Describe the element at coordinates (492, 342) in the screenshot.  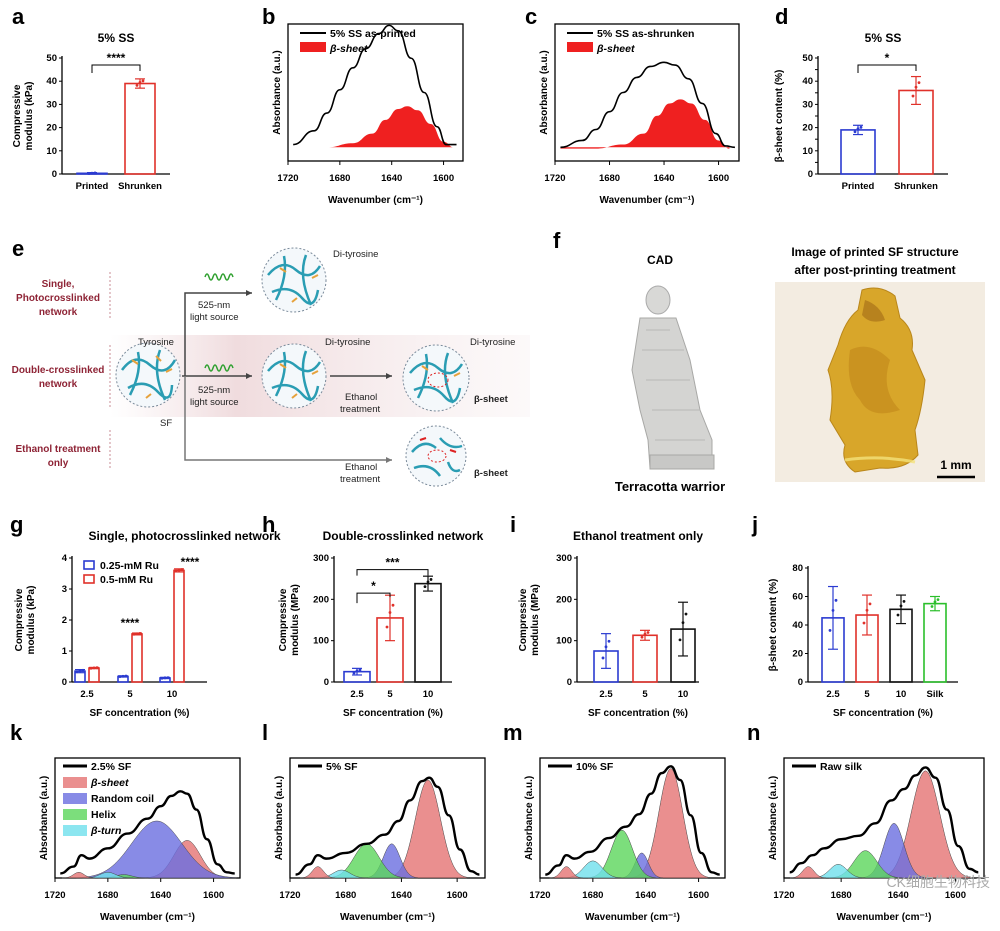
I see `di-tyrosine-label: Di-tyrosine` at that location.